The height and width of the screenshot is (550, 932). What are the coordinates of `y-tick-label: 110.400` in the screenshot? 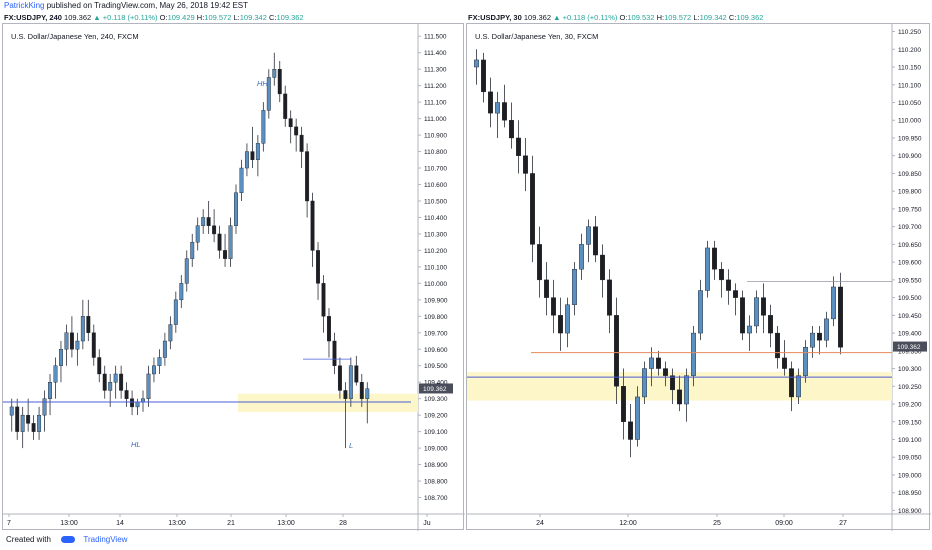 It's located at (435, 218).